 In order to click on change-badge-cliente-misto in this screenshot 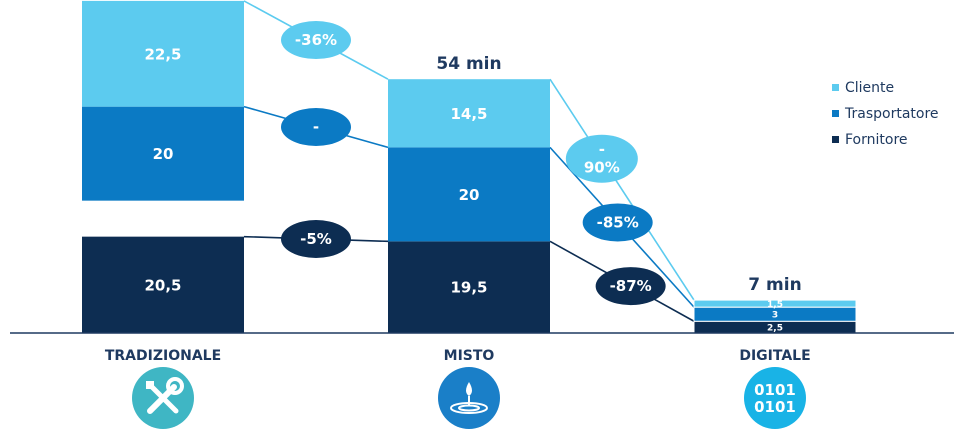, I will do `click(316, 40)`.